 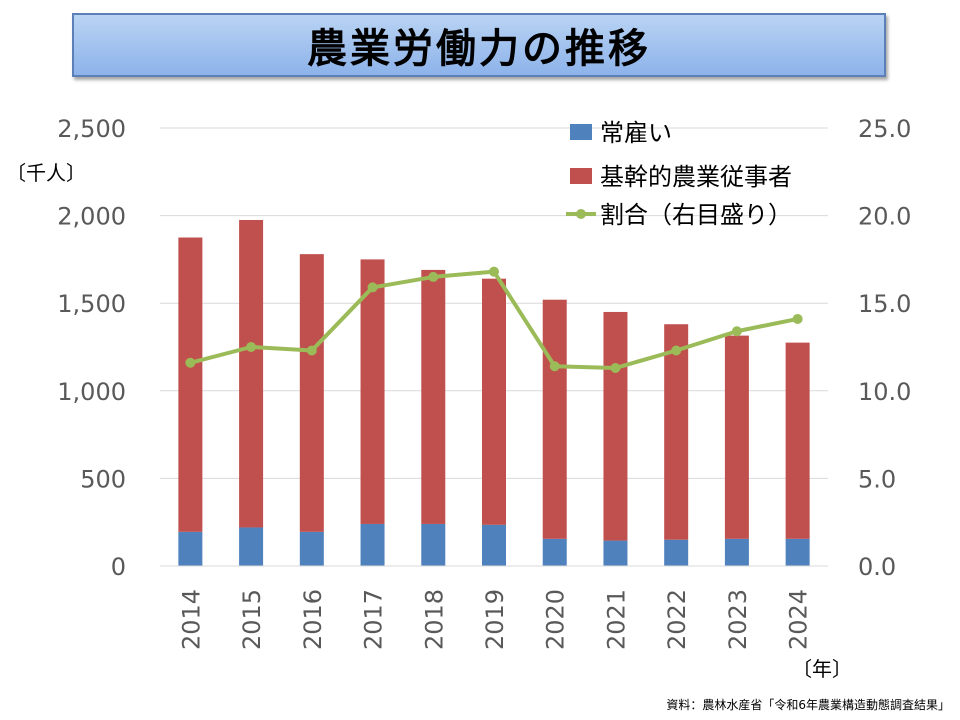 I want to click on y-left-tick-label: 1,500, so click(x=91, y=304).